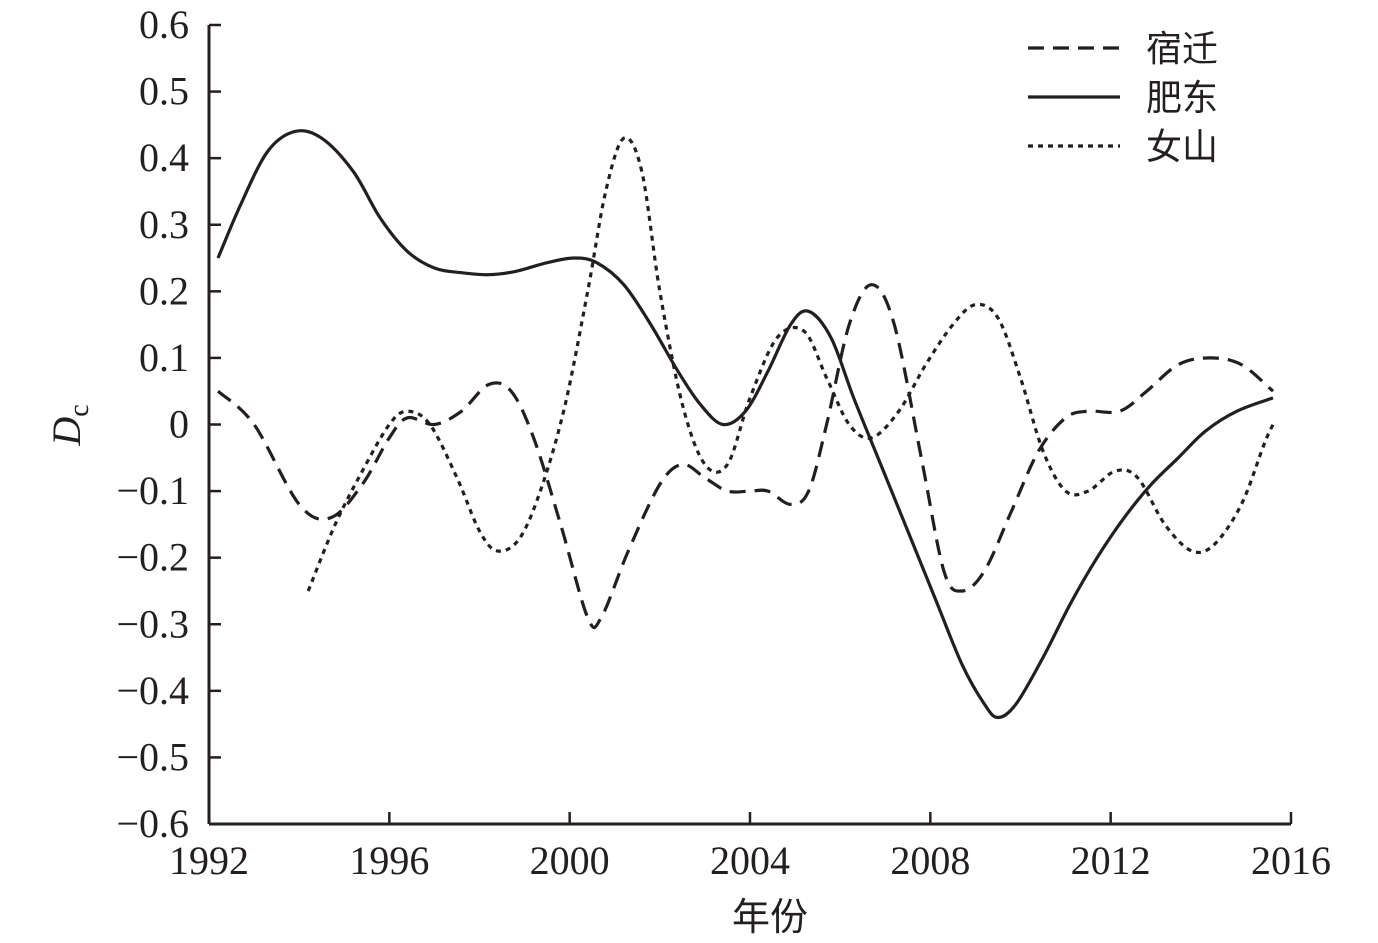 The height and width of the screenshot is (943, 1378). I want to click on x-tick-label: 1996, so click(389, 860).